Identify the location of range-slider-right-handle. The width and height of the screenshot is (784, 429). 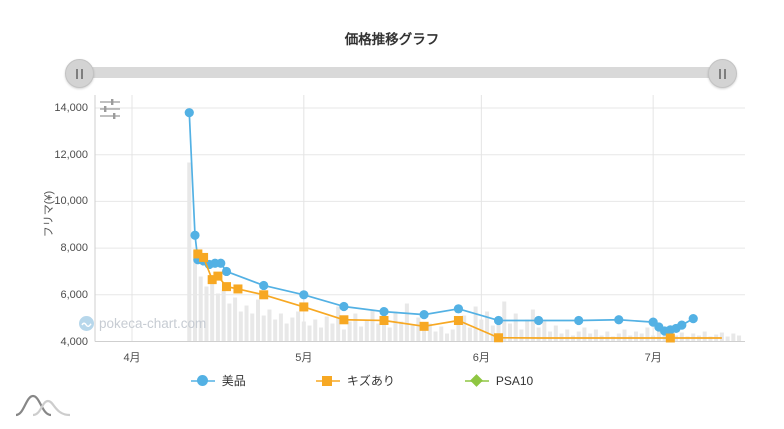
(722, 73).